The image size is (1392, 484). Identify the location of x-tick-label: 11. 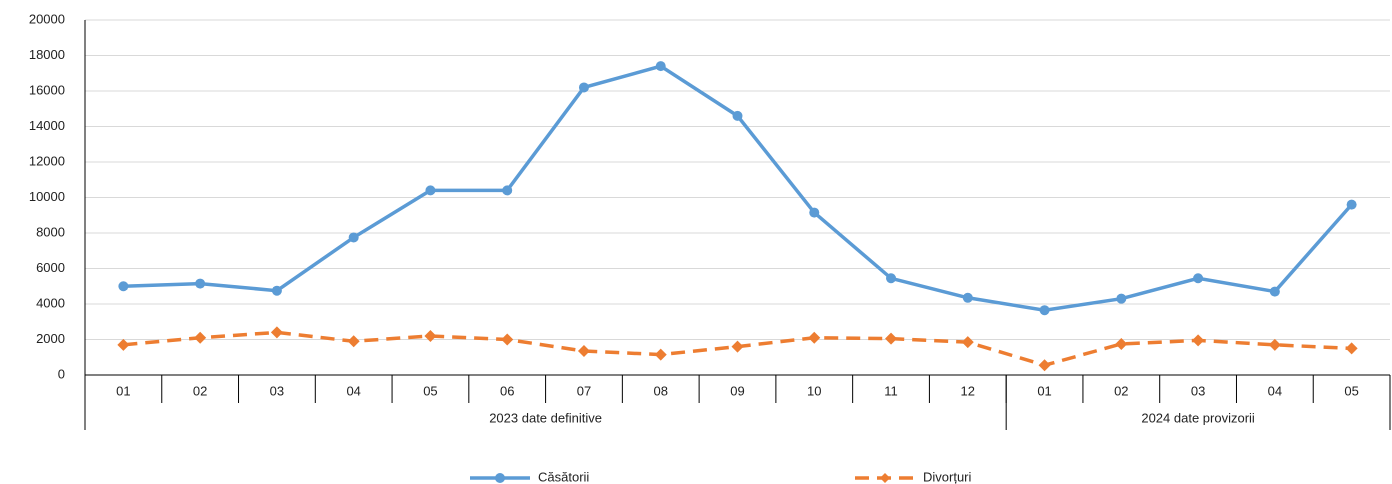
(891, 390).